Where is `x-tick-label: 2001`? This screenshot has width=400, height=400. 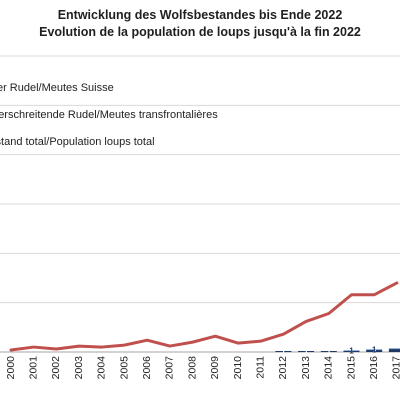 x-tick-label: 2001 is located at coordinates (33, 368).